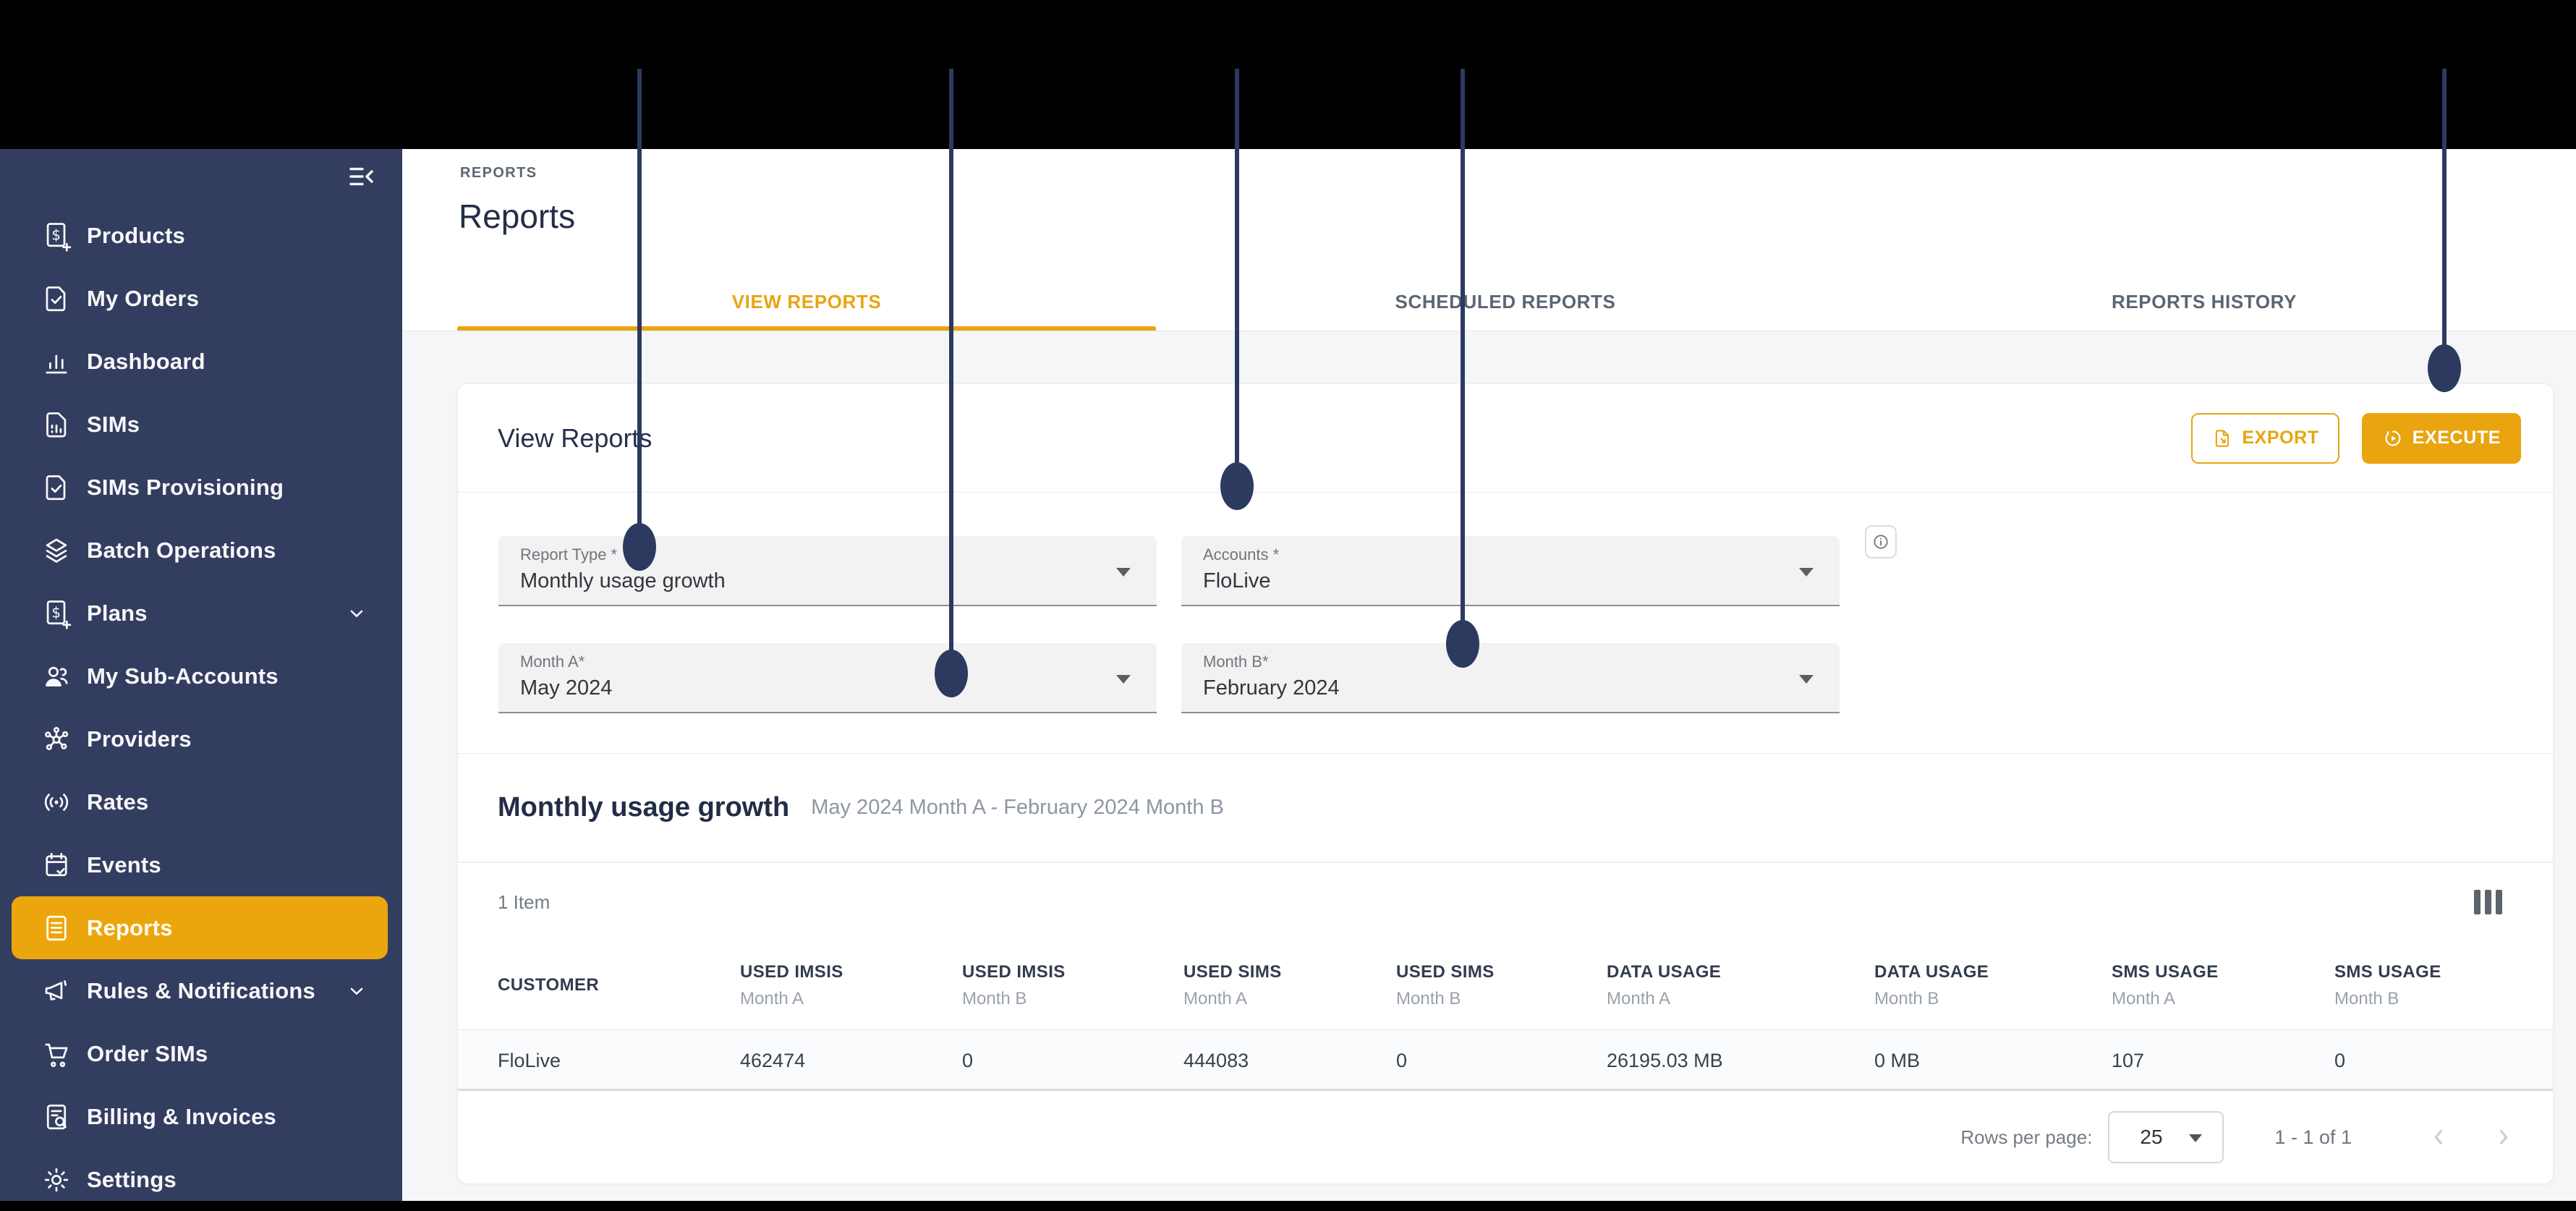  What do you see at coordinates (200, 739) in the screenshot?
I see `sidebar-item-providers: Providers` at bounding box center [200, 739].